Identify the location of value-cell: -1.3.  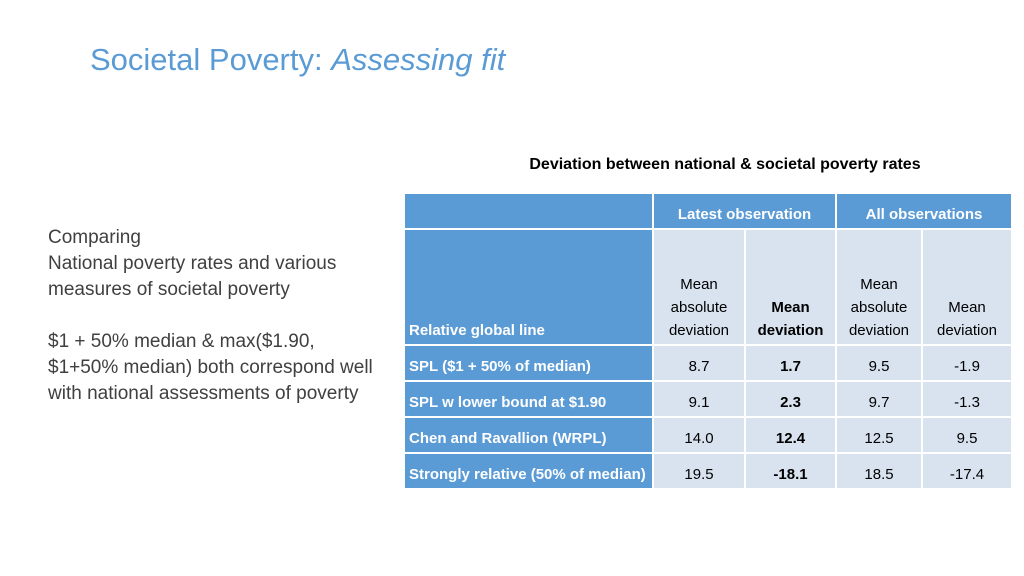
(967, 399).